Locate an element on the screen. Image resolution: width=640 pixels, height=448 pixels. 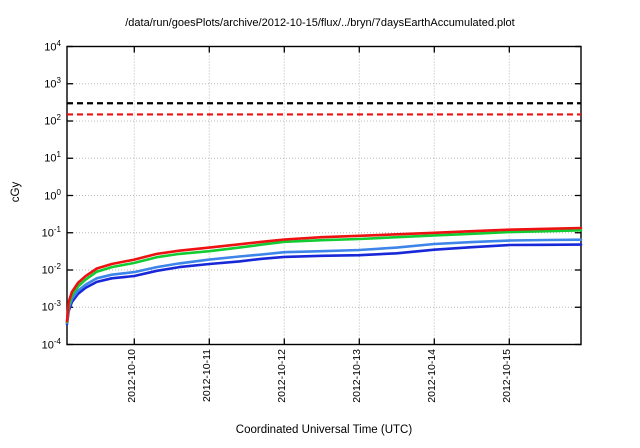
y-tick-label-1e2: 10² is located at coordinates (52, 120).